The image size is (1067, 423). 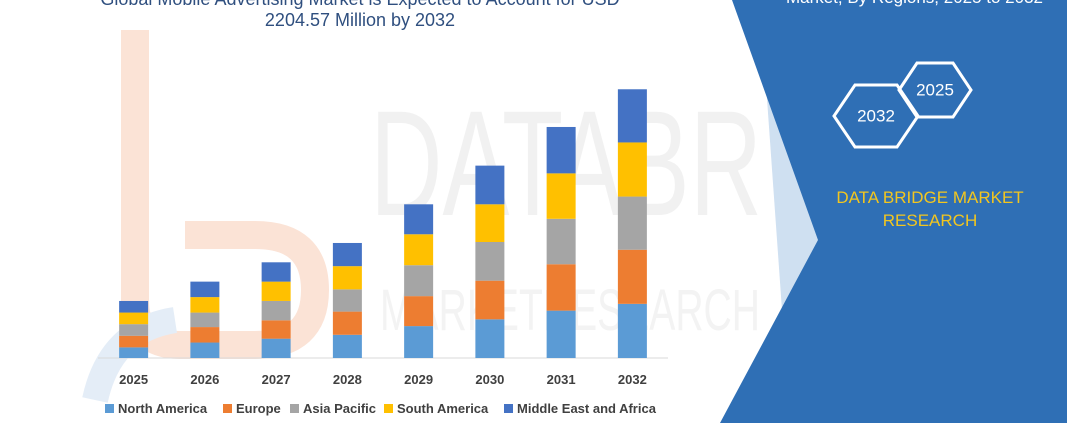 What do you see at coordinates (418, 379) in the screenshot?
I see `x-tick-2029: 2029` at bounding box center [418, 379].